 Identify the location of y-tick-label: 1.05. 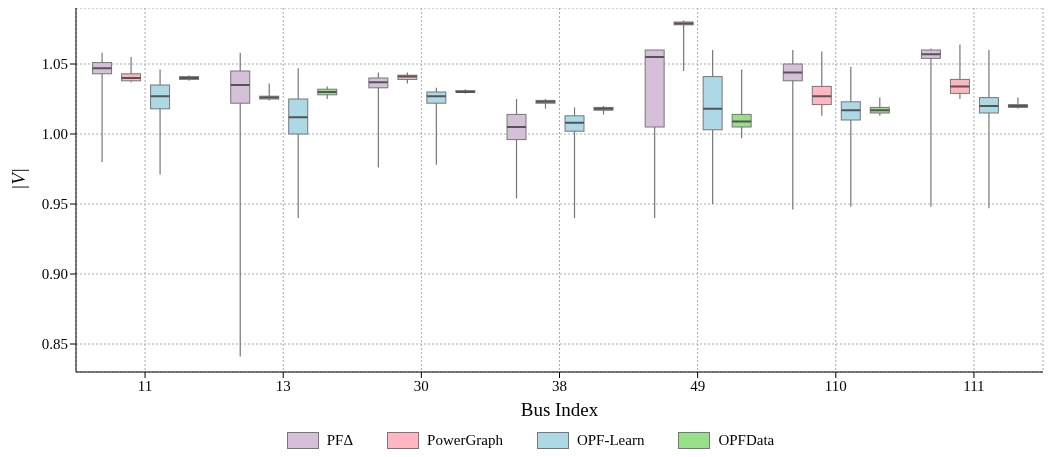
(54, 64).